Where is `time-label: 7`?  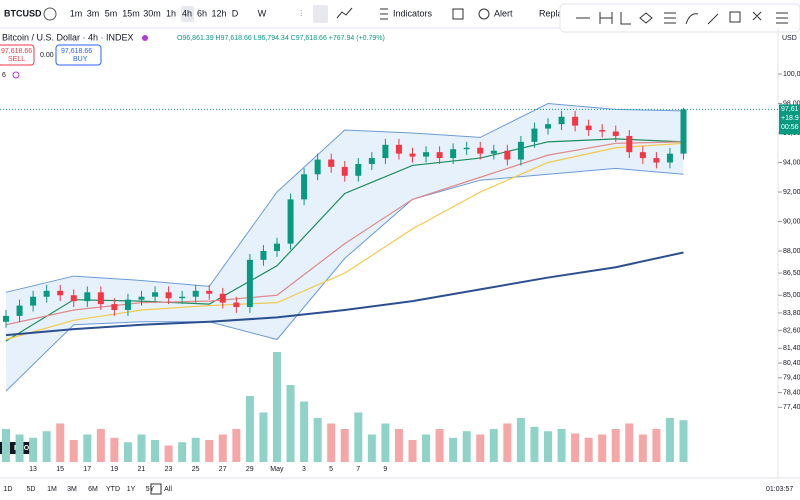 time-label: 7 is located at coordinates (358, 469).